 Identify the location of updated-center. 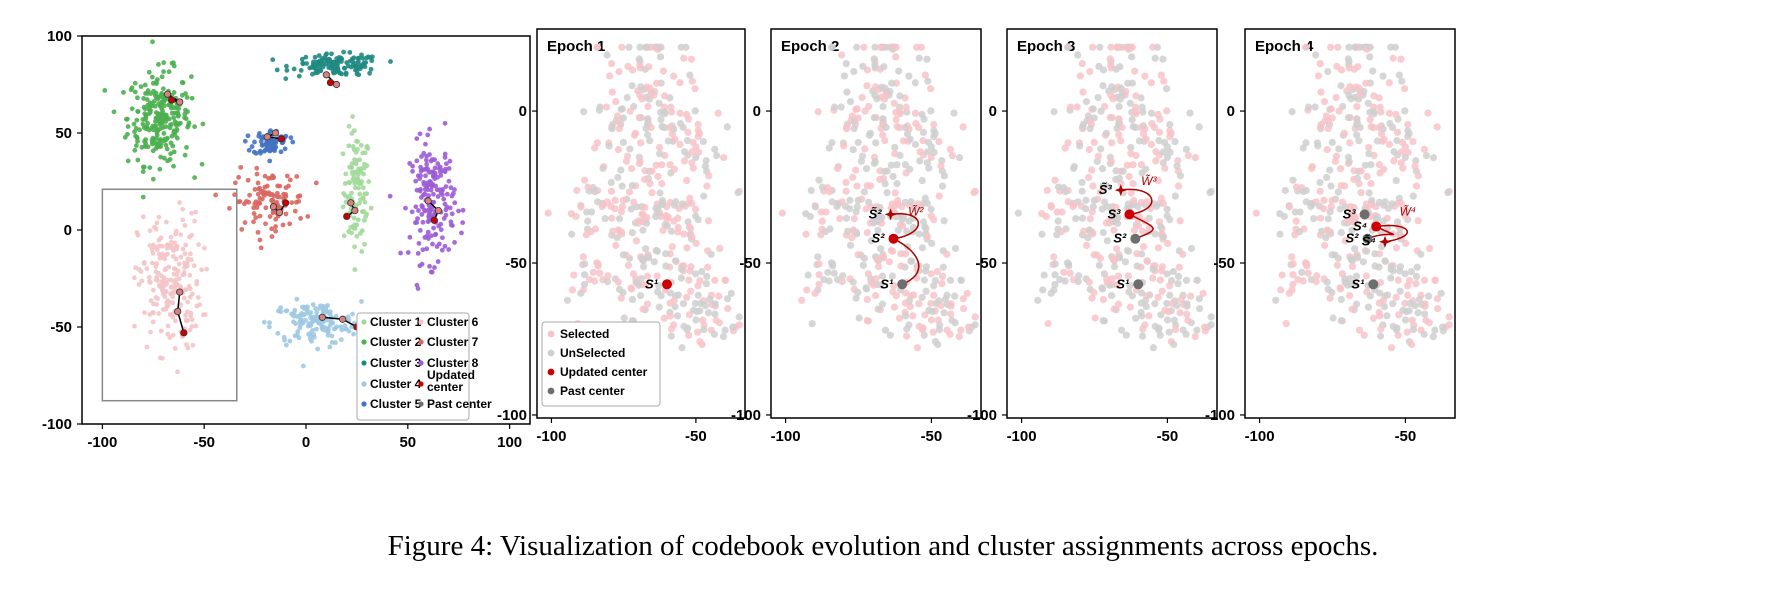
(347, 216).